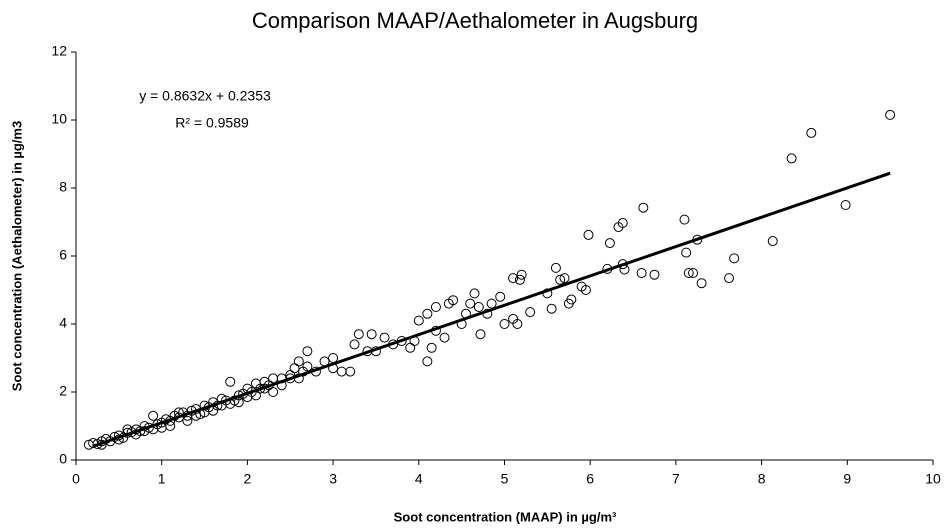 The height and width of the screenshot is (531, 948). What do you see at coordinates (63, 391) in the screenshot?
I see `y-tick-label: 2` at bounding box center [63, 391].